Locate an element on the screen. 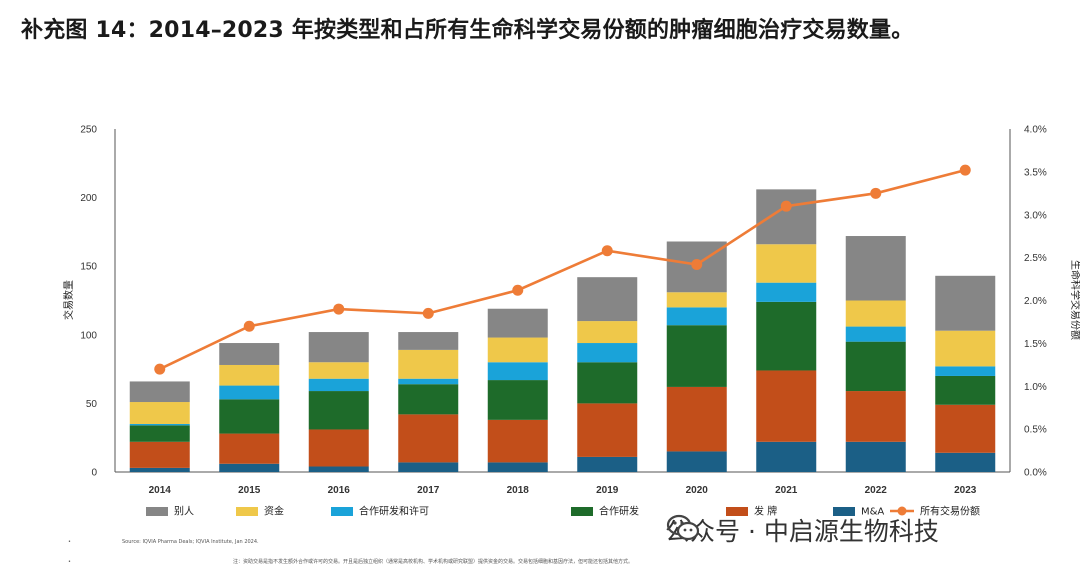  legend-label: 合作研发 is located at coordinates (619, 511).